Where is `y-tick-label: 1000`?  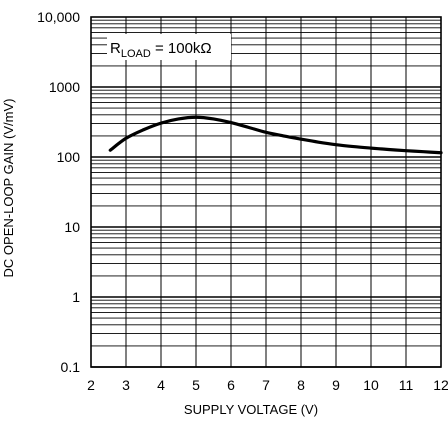
y-tick-label: 1000 is located at coordinates (64, 87).